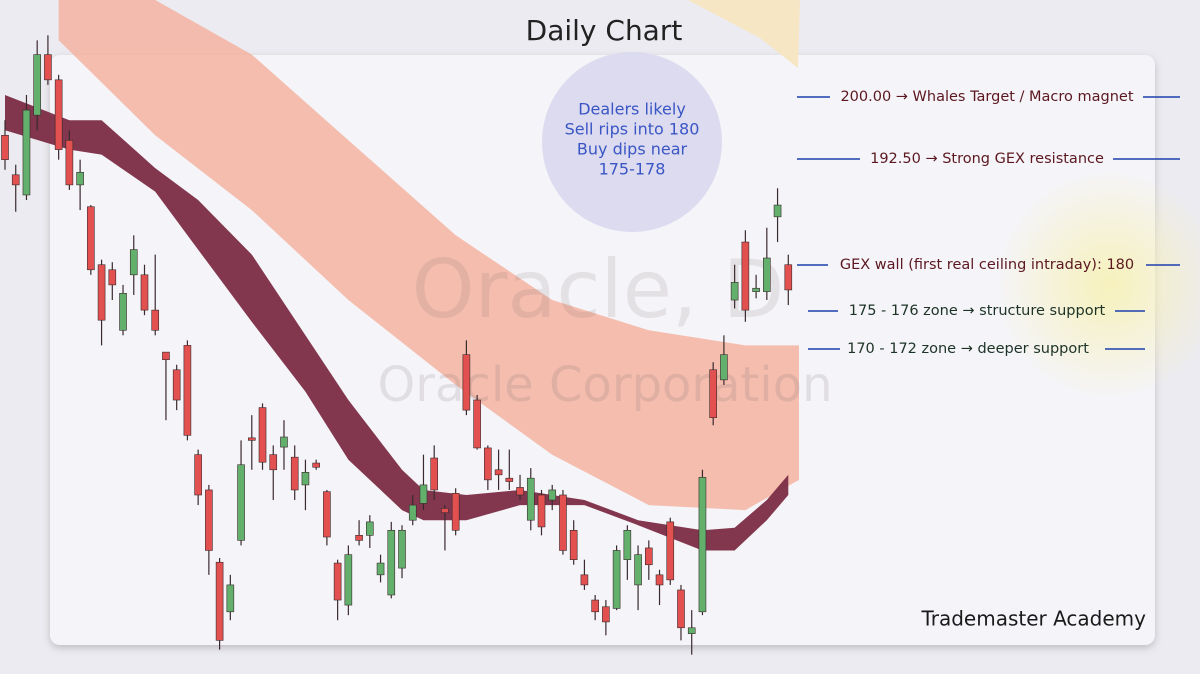  What do you see at coordinates (977, 311) in the screenshot?
I see `annotation: 175 - 176 zone → structure support` at bounding box center [977, 311].